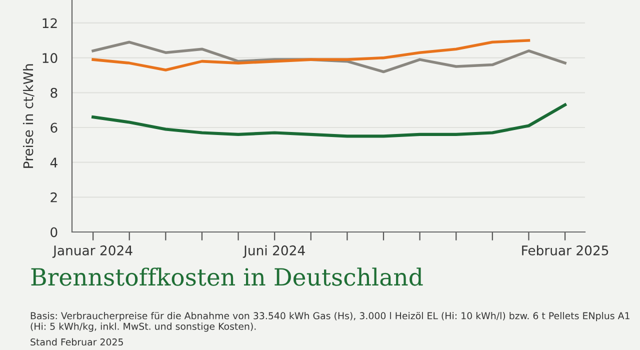  I want to click on x-tick-label: Februar 2025, so click(565, 250).